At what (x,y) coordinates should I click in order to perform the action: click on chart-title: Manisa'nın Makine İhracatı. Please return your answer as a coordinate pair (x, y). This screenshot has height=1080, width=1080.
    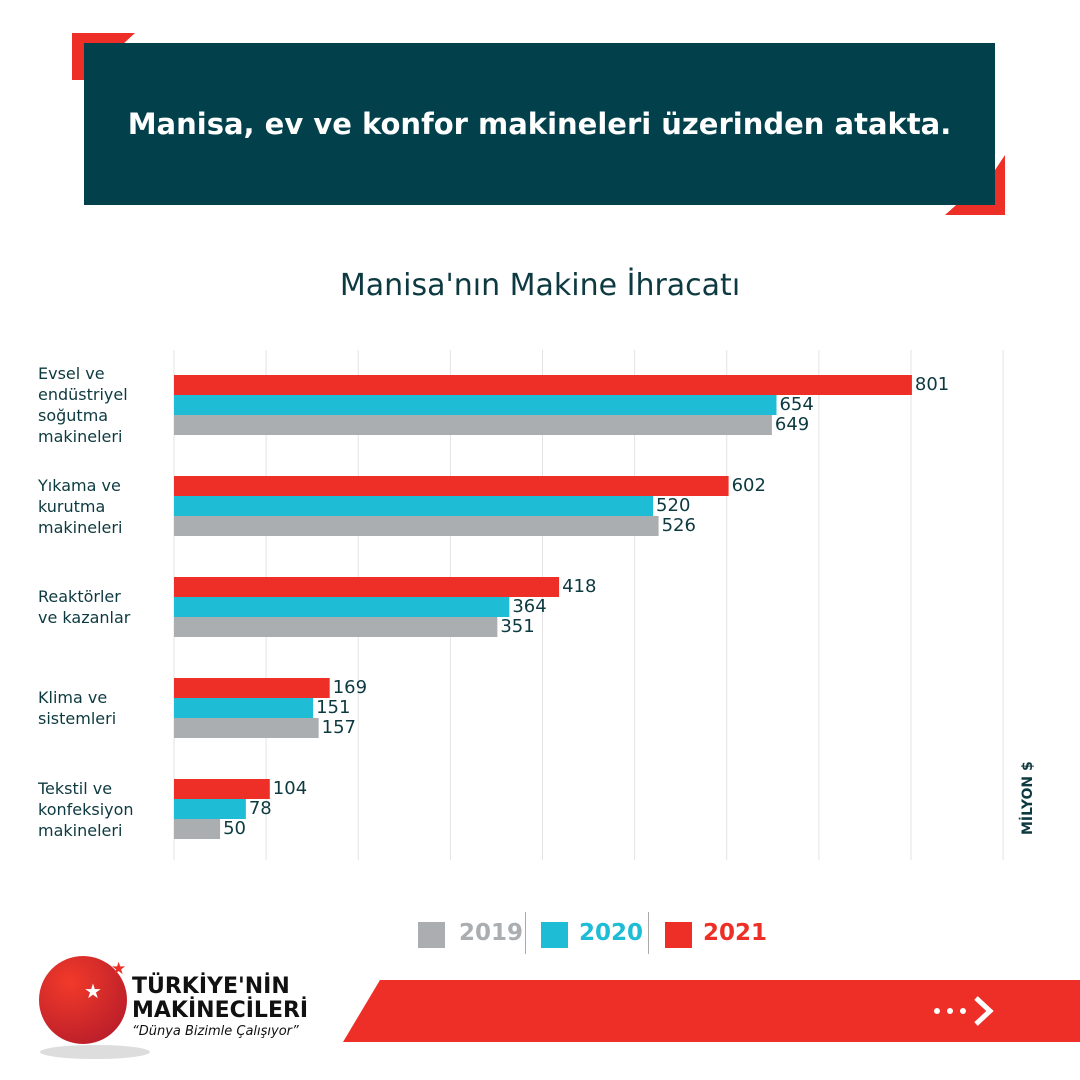
    Looking at the image, I should click on (540, 285).